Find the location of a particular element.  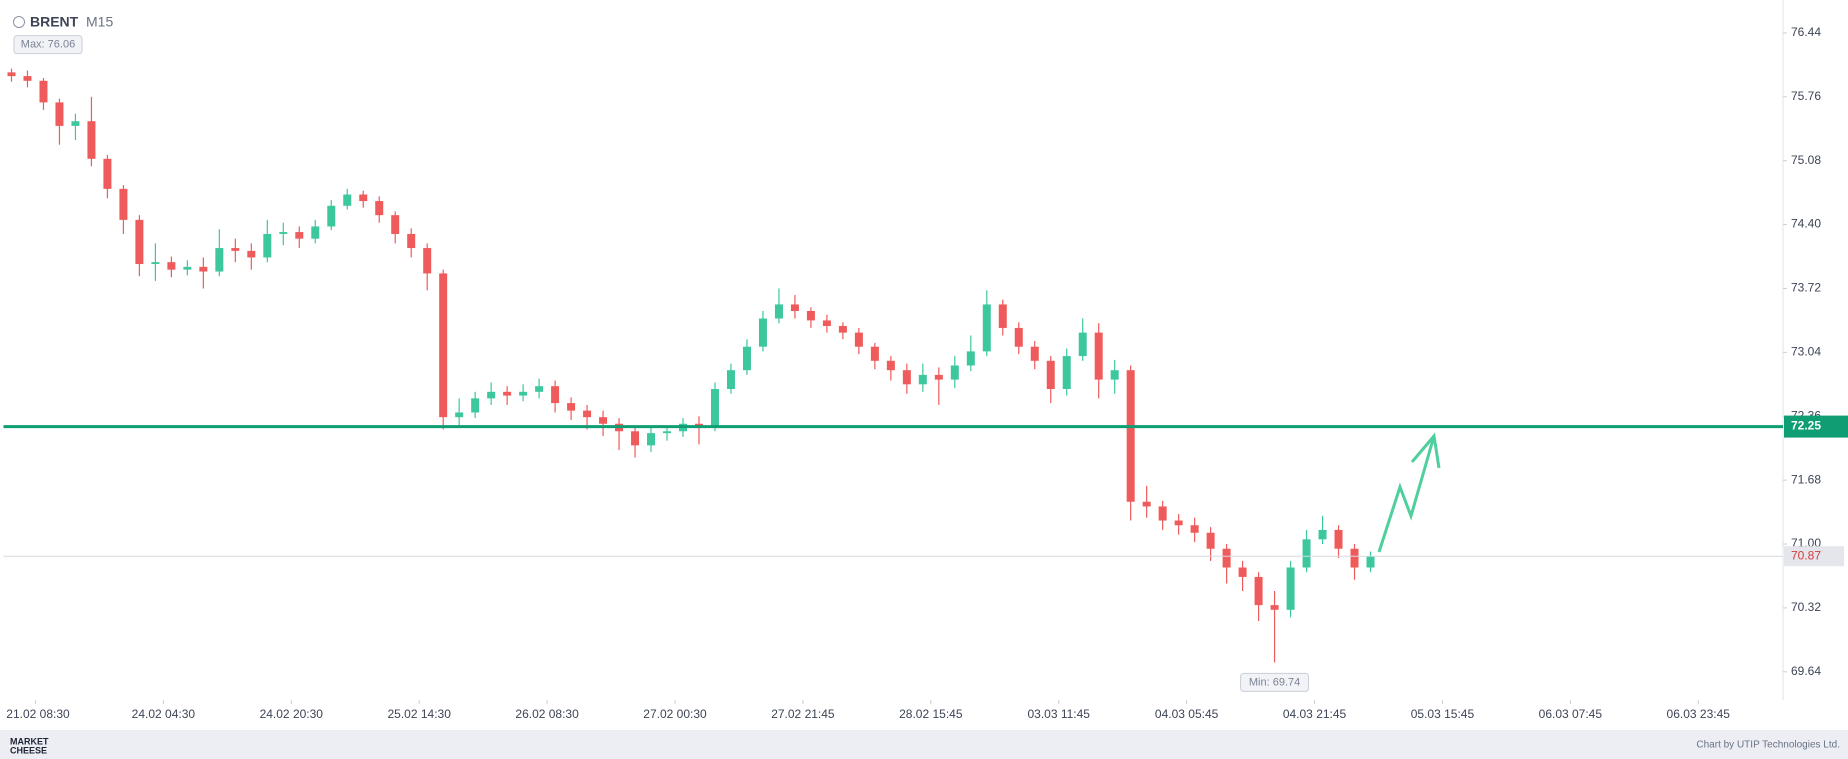

y-tick-label: 71.68 is located at coordinates (1806, 479).